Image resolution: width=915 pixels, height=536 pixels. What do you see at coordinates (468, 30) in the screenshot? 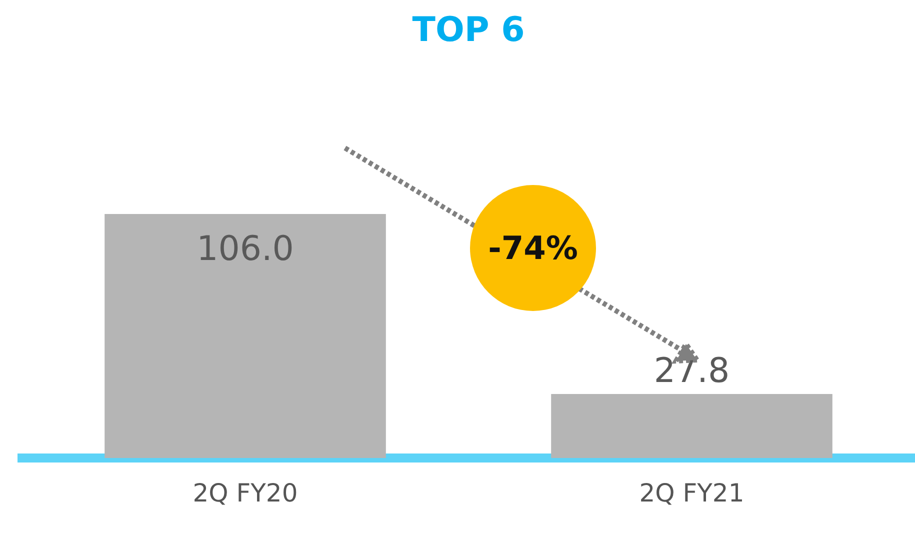
I see `chart-title: TOP 6` at bounding box center [468, 30].